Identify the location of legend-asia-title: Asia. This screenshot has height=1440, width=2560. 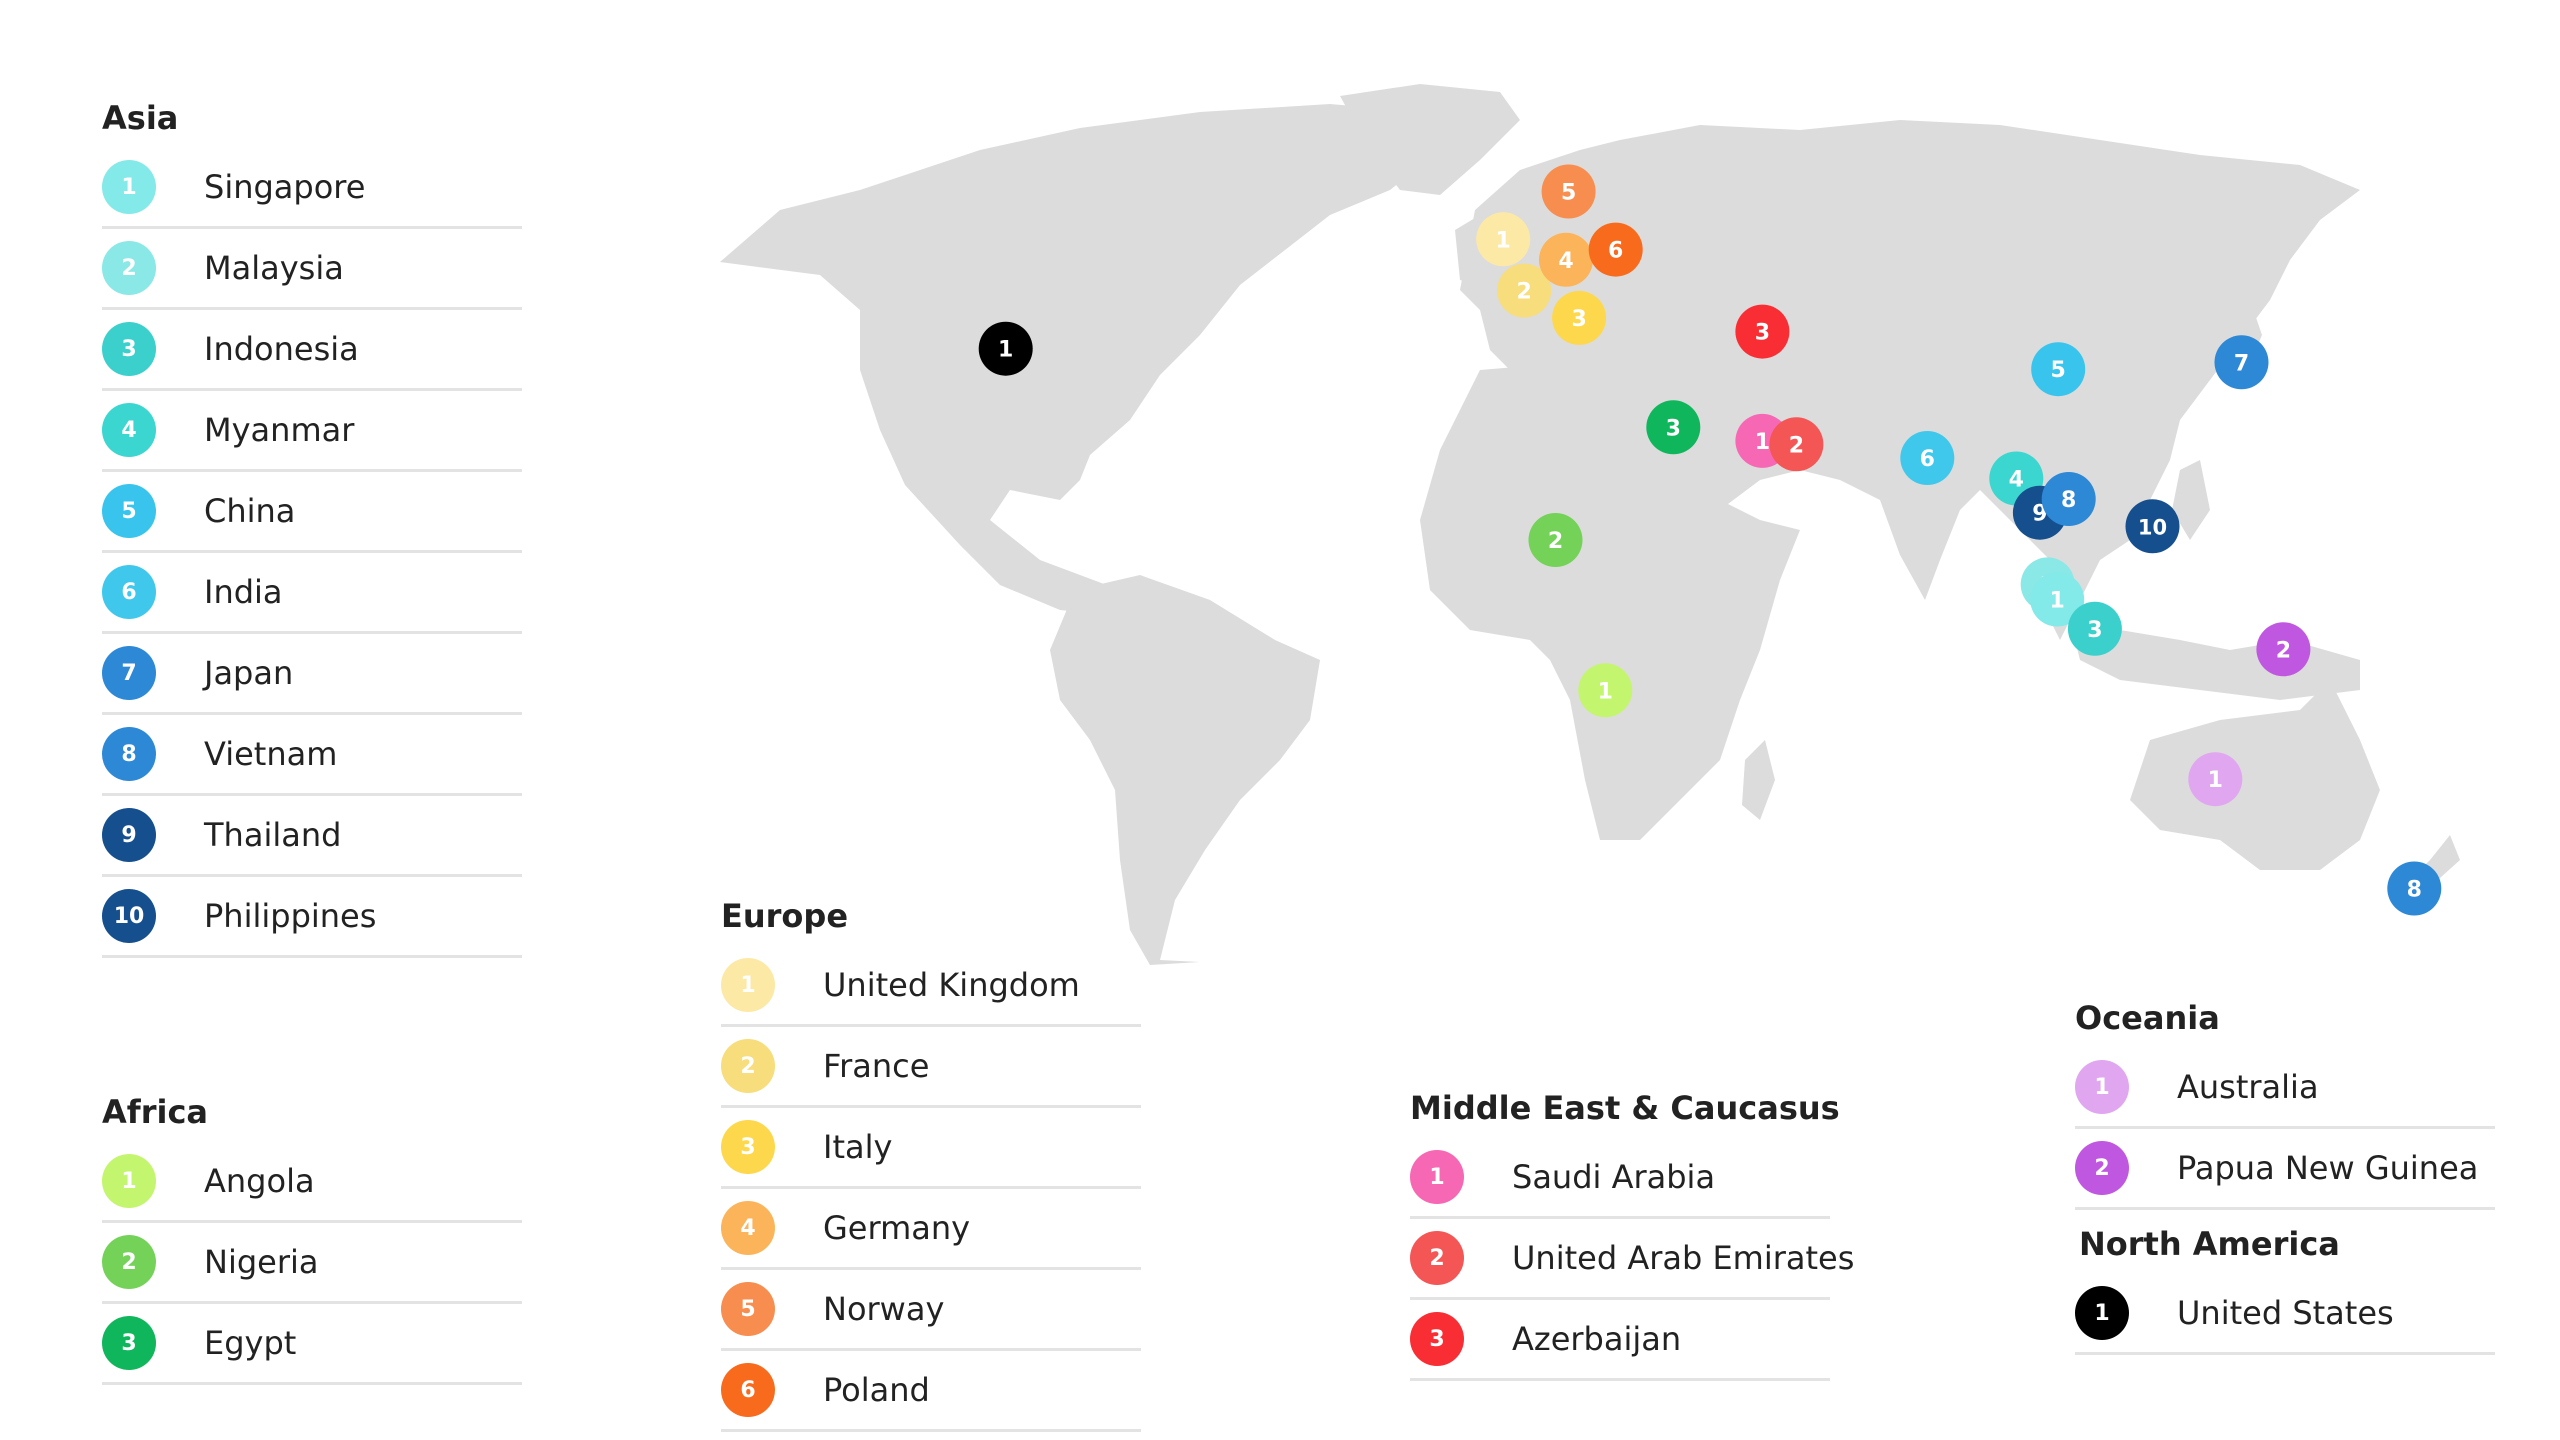
(140, 118).